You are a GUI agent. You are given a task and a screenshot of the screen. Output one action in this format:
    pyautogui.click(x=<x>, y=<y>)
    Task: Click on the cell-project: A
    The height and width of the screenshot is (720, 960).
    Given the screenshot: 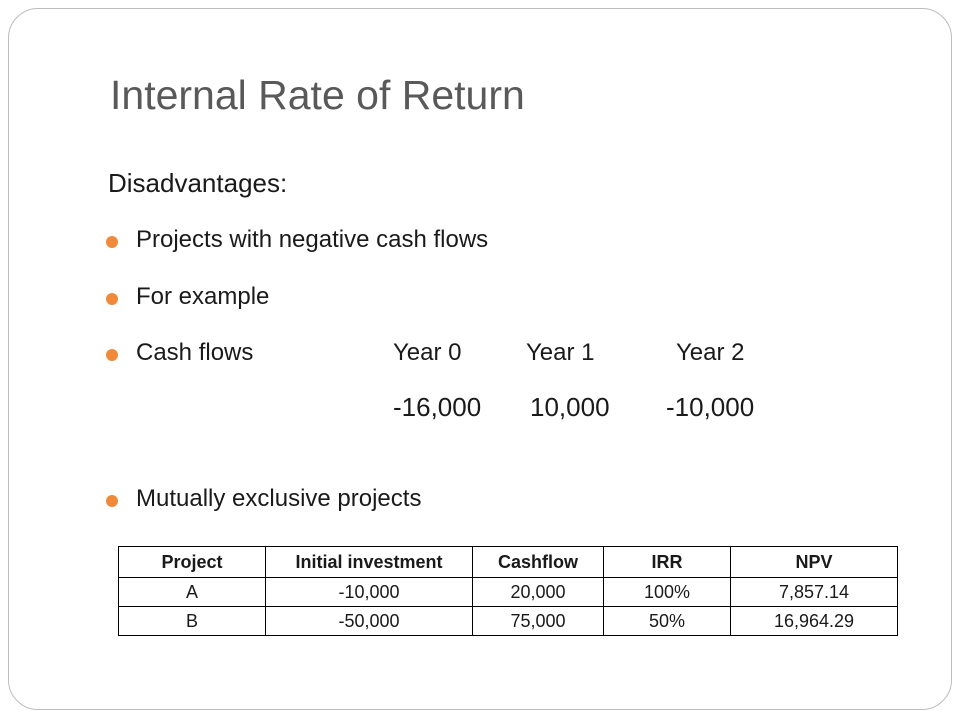 What is the action you would take?
    pyautogui.click(x=192, y=592)
    